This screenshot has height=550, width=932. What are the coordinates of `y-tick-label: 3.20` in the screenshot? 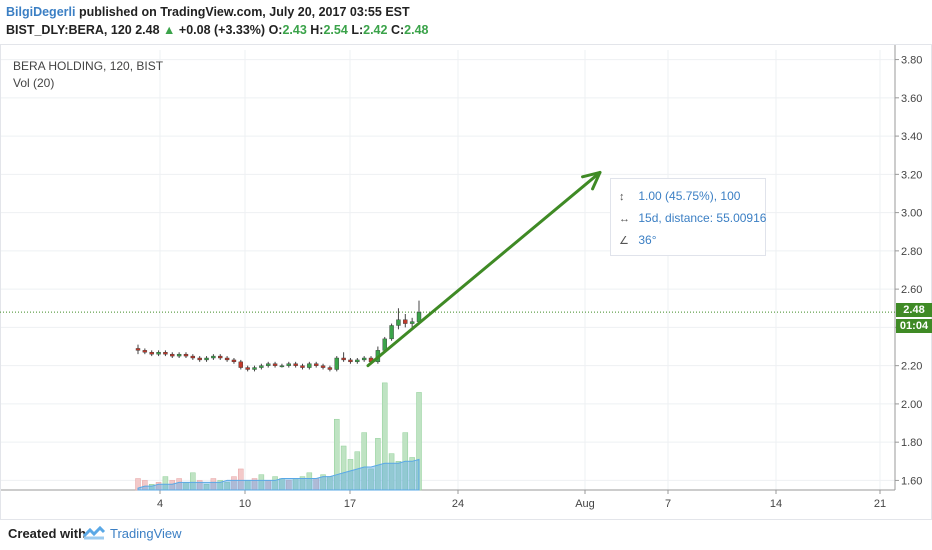 It's located at (911, 175).